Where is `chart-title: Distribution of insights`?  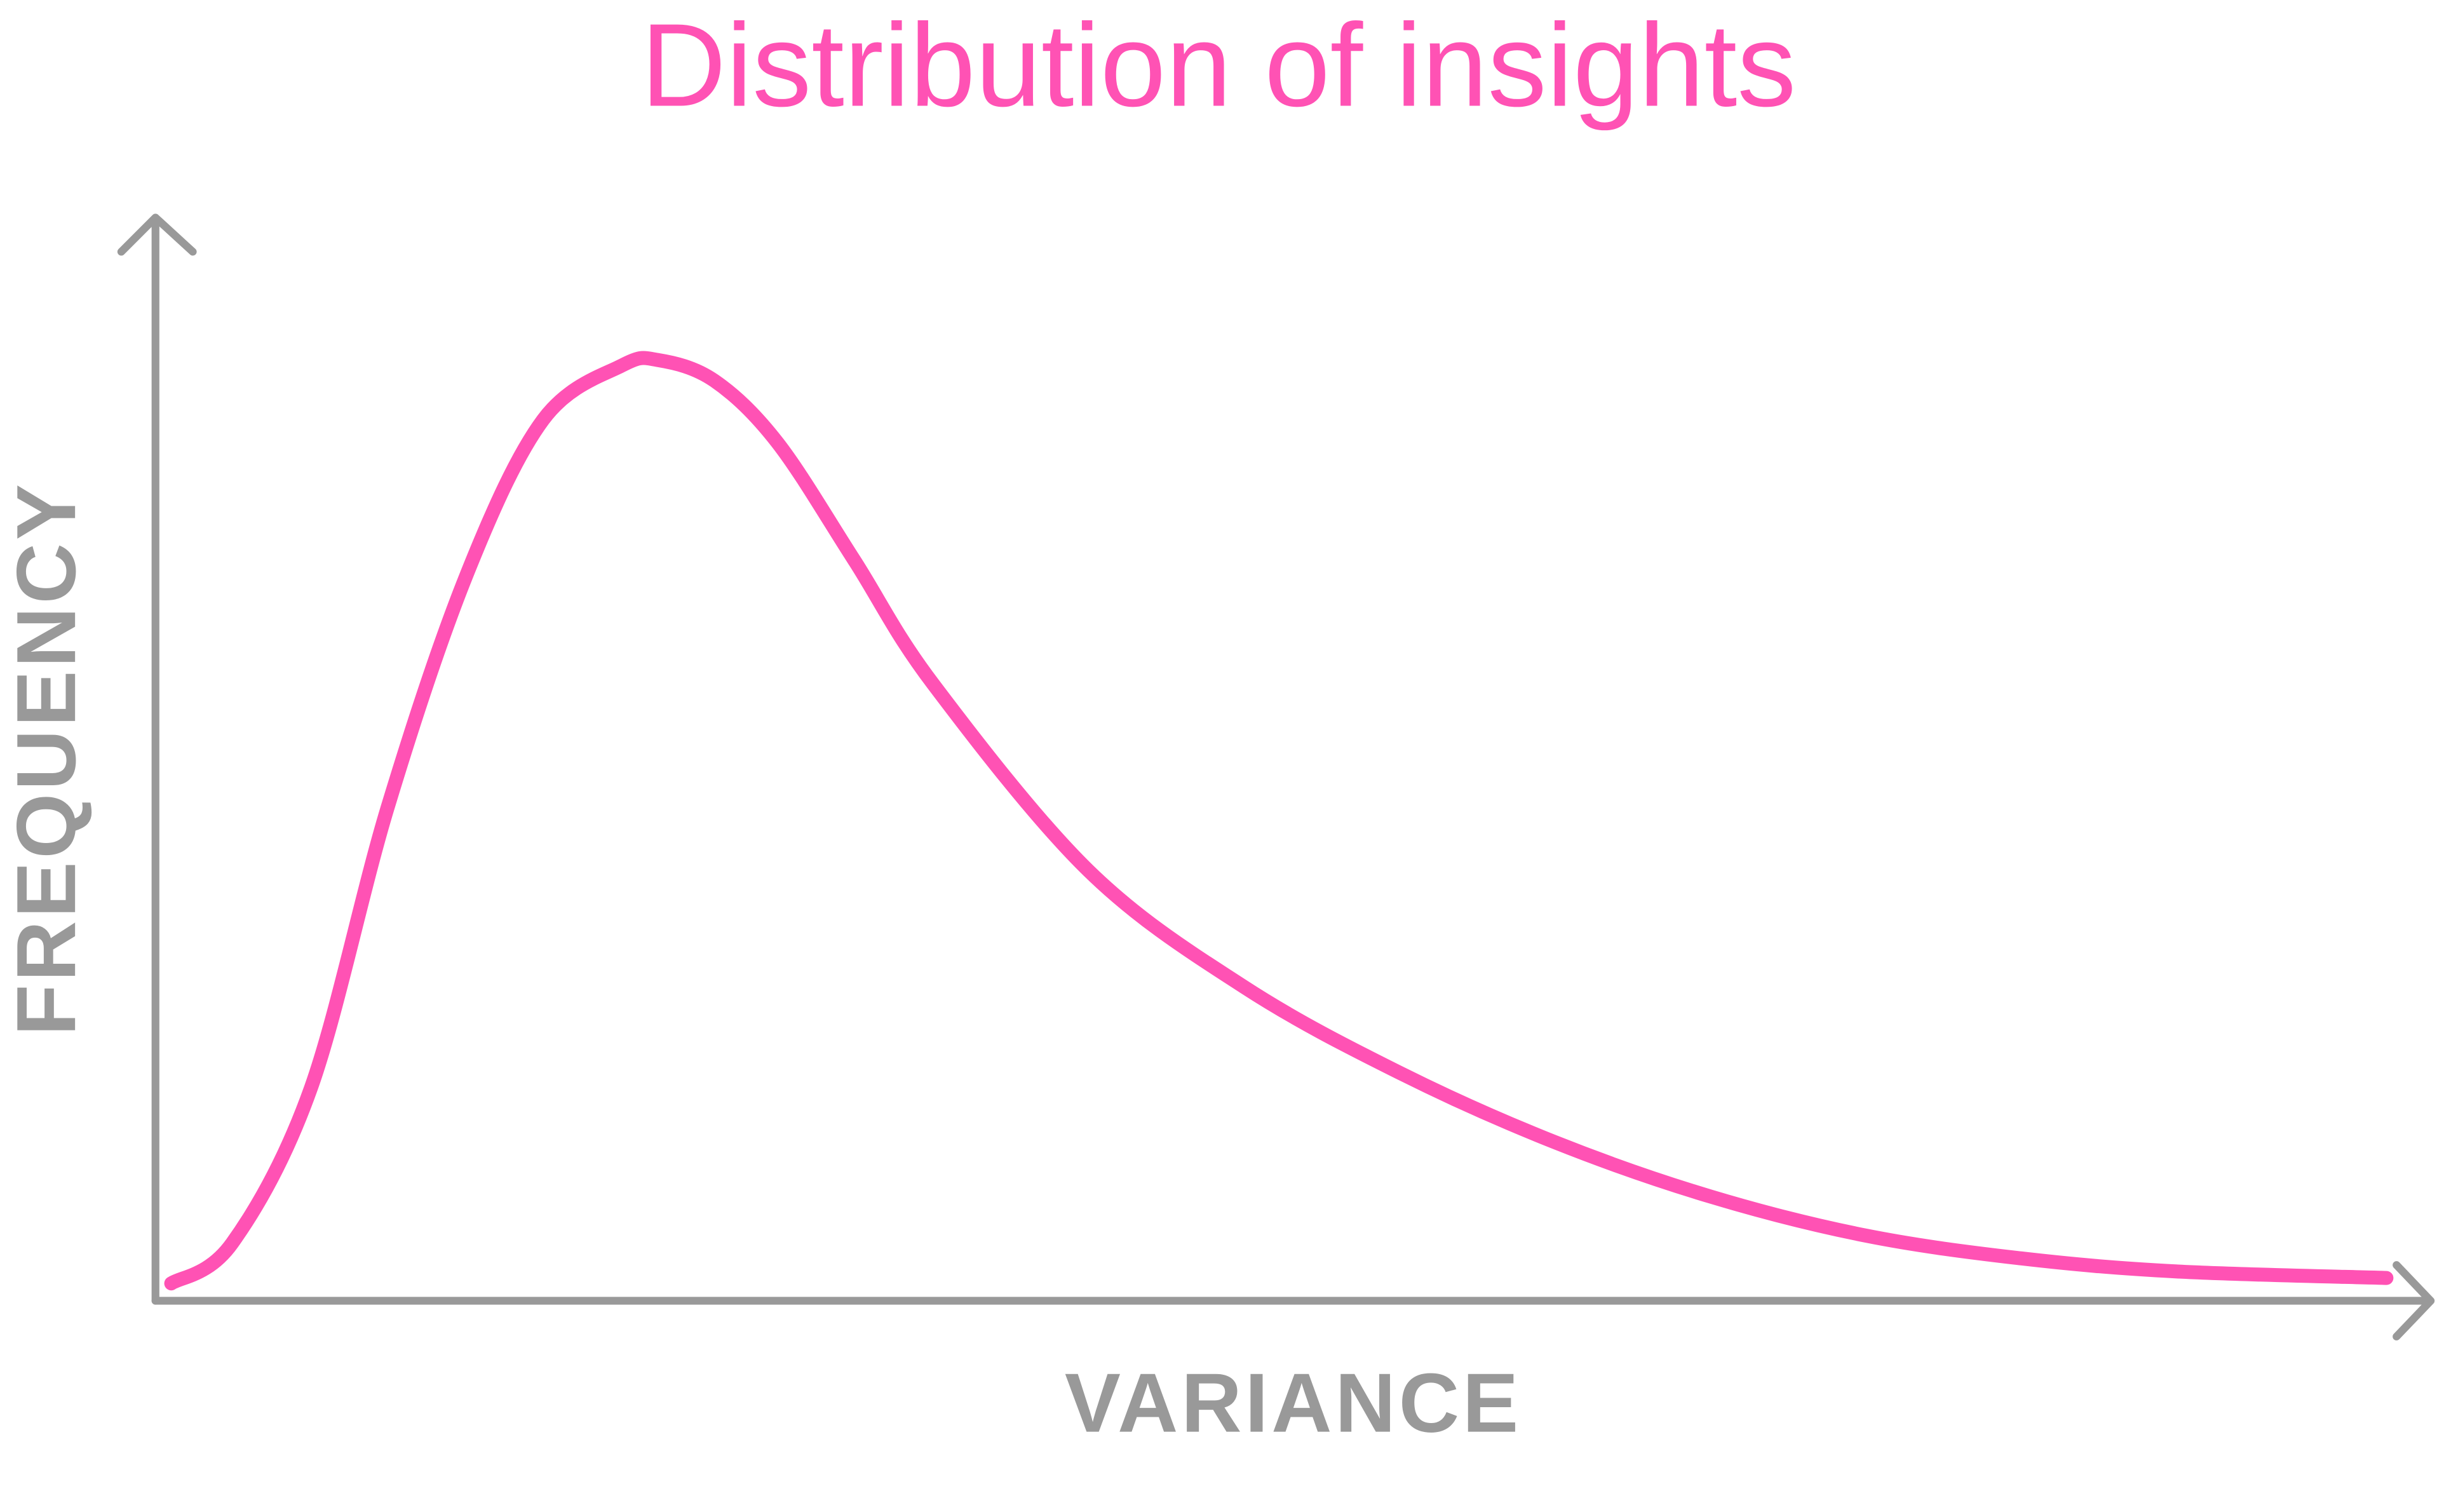
chart-title: Distribution of insights is located at coordinates (1219, 66).